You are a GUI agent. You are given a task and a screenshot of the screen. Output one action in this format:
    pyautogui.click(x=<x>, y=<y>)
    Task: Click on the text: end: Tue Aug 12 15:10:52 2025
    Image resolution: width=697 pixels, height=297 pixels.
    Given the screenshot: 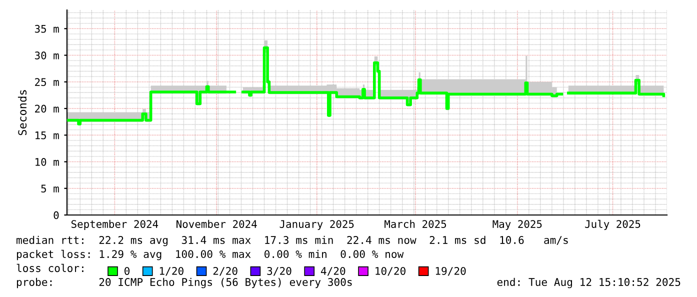 What is the action you would take?
    pyautogui.click(x=588, y=283)
    